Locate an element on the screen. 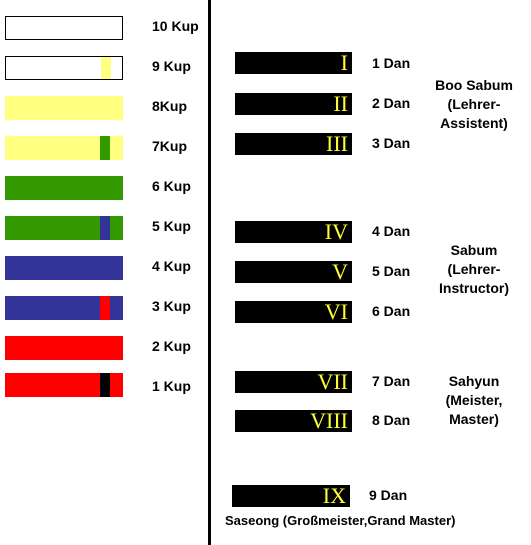  dan-numeral: I is located at coordinates (344, 62).